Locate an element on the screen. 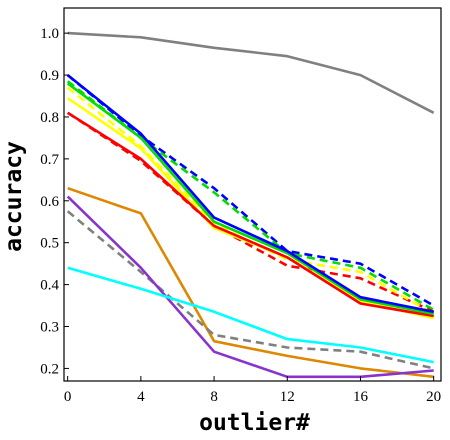 The height and width of the screenshot is (440, 450). y-axis-title: accuracy is located at coordinates (14, 196).